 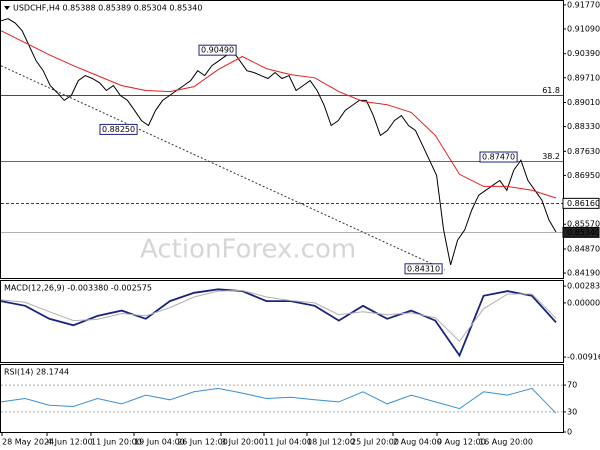 What do you see at coordinates (583, 126) in the screenshot?
I see `y-tick-label: 0.88330` at bounding box center [583, 126].